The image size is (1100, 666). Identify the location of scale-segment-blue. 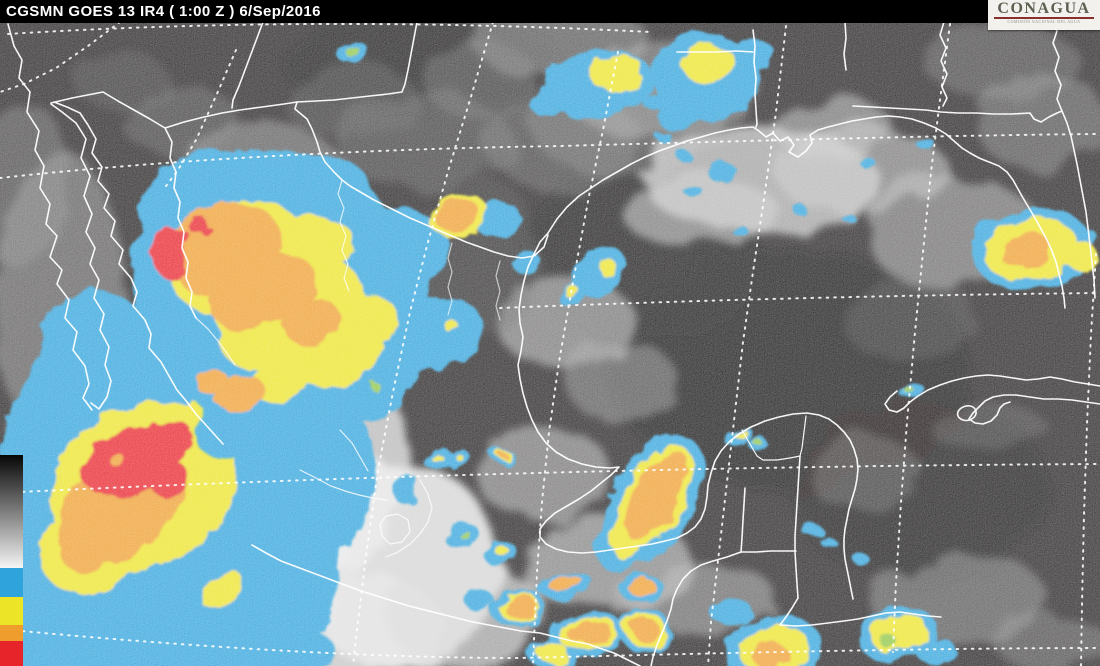
(11, 582).